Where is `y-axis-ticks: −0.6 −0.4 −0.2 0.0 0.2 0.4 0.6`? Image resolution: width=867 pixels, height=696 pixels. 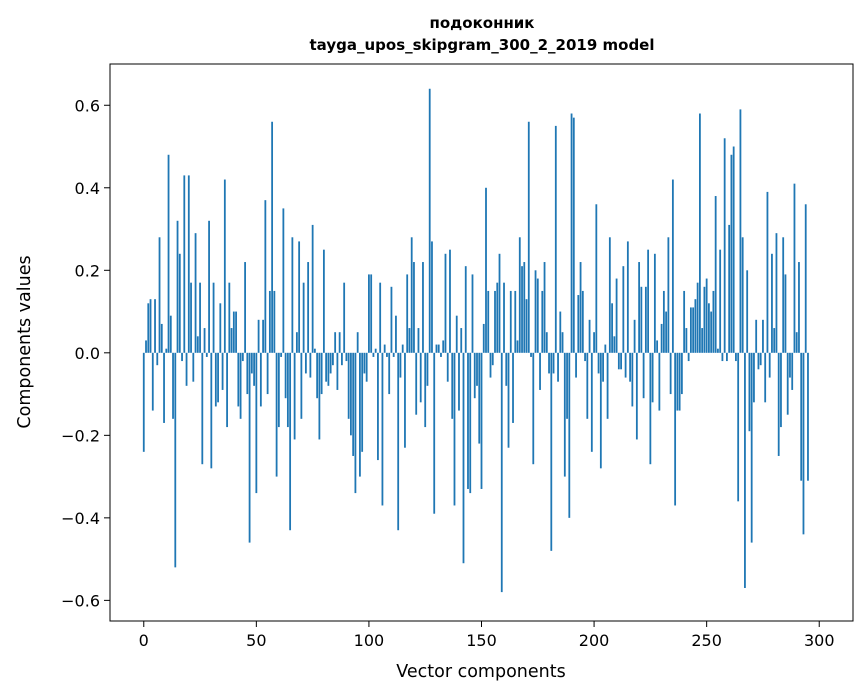
y-axis-ticks: −0.6 −0.4 −0.2 0.0 0.2 0.4 0.6 is located at coordinates (85, 353).